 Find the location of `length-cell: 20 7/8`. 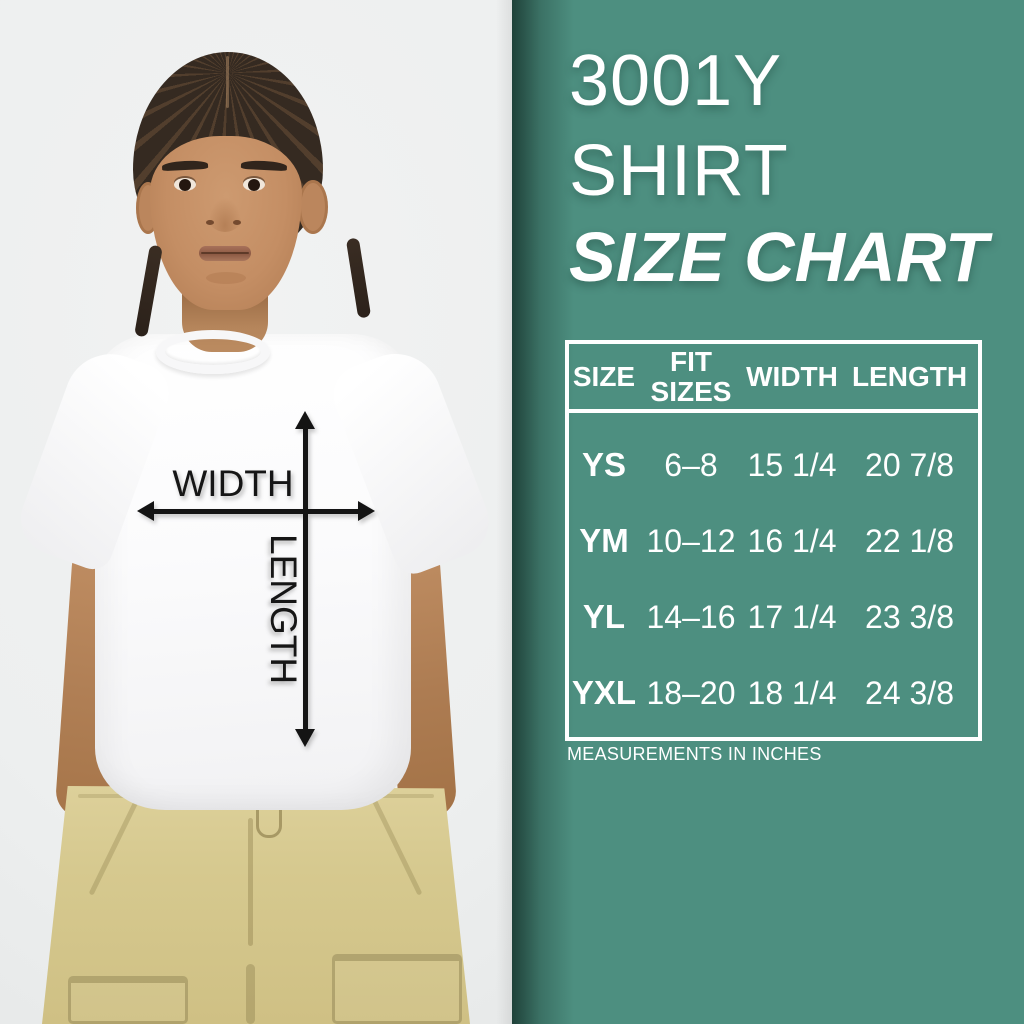

length-cell: 20 7/8 is located at coordinates (909, 464).